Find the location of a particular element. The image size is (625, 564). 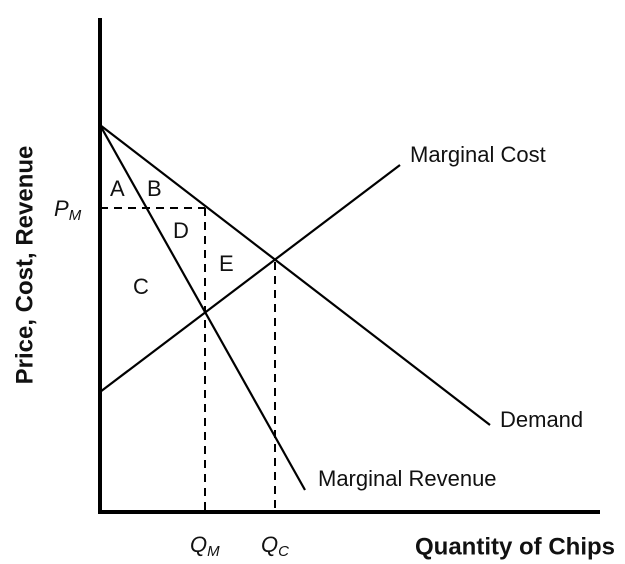

region-label: C is located at coordinates (141, 286).